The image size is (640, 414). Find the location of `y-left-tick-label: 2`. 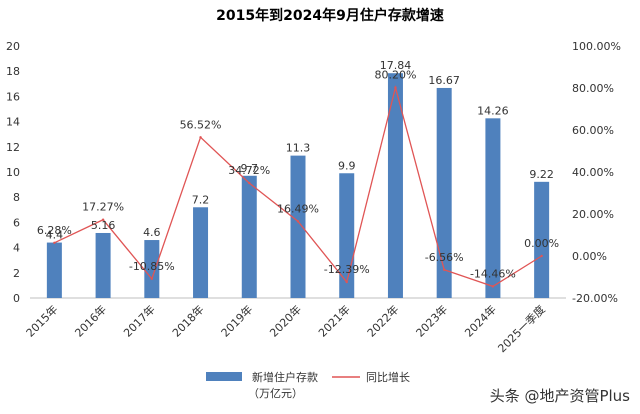

y-left-tick-label: 2 is located at coordinates (16, 273).